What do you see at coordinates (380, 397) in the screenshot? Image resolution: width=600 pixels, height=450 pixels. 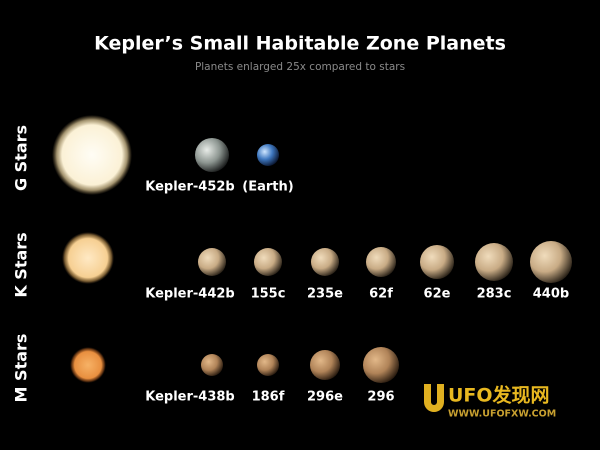 I see `planet-label: 296` at bounding box center [380, 397].